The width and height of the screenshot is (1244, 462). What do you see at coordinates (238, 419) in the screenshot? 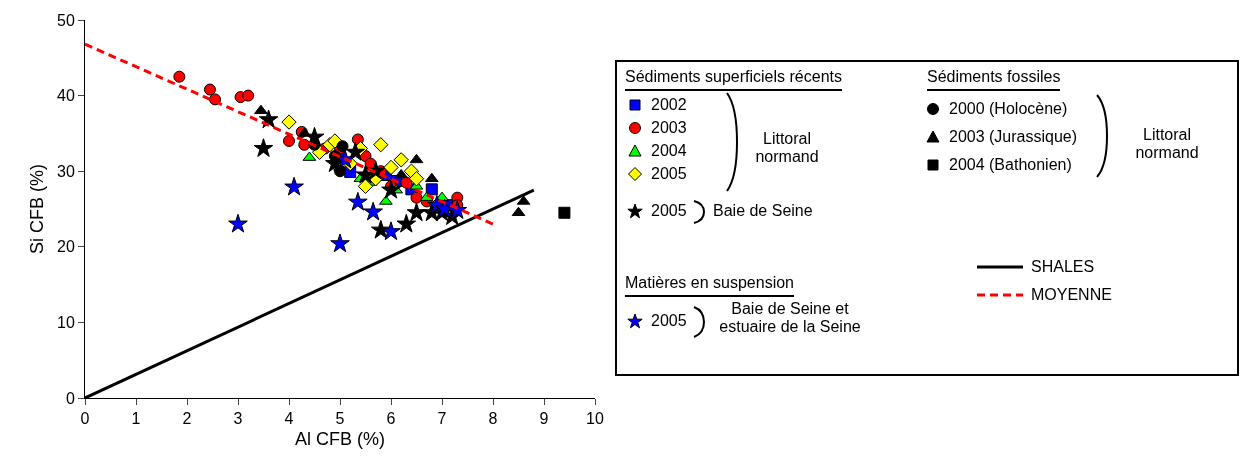
I see `x-tick-label: 3` at bounding box center [238, 419].